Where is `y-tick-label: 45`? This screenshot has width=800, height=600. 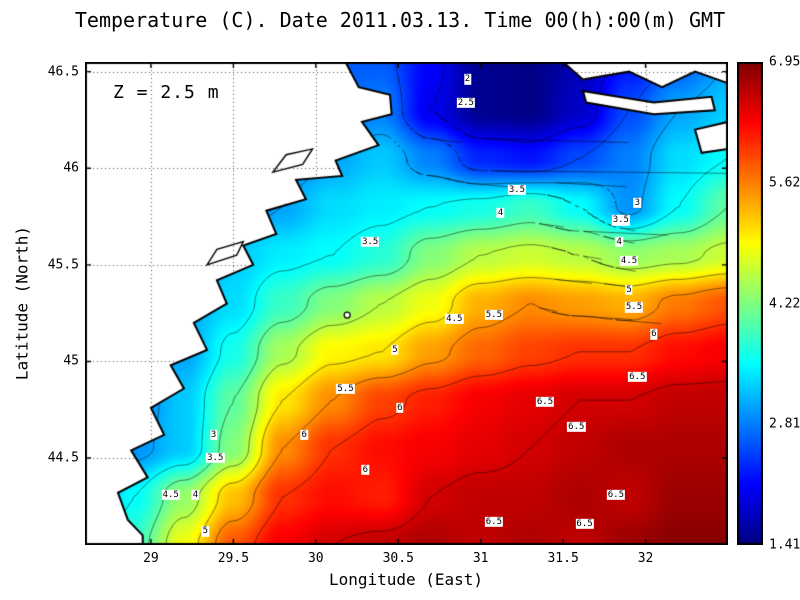 y-tick-label: 45 is located at coordinates (71, 361).